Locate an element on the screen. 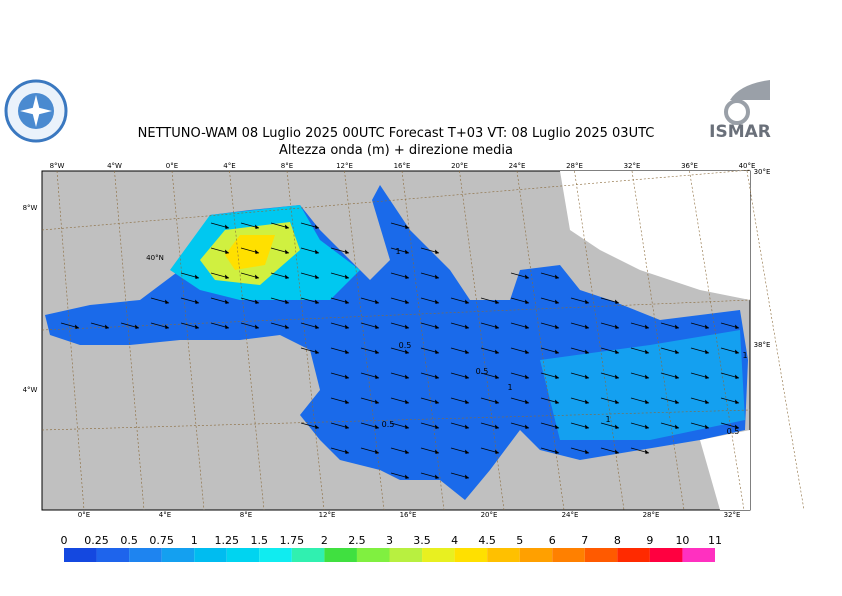 The image size is (842, 596). graticule-label: 12°E is located at coordinates (344, 166).